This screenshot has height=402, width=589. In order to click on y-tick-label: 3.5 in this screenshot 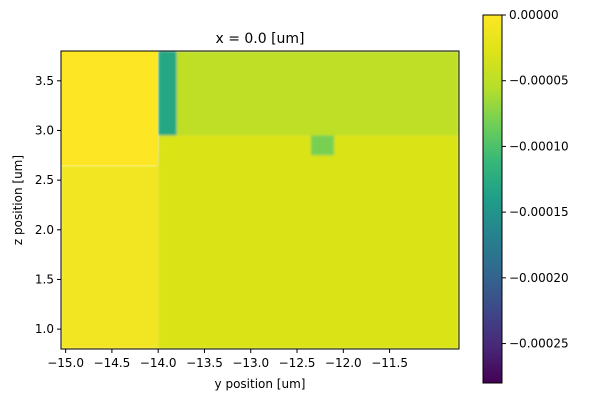, I will do `click(44, 81)`.